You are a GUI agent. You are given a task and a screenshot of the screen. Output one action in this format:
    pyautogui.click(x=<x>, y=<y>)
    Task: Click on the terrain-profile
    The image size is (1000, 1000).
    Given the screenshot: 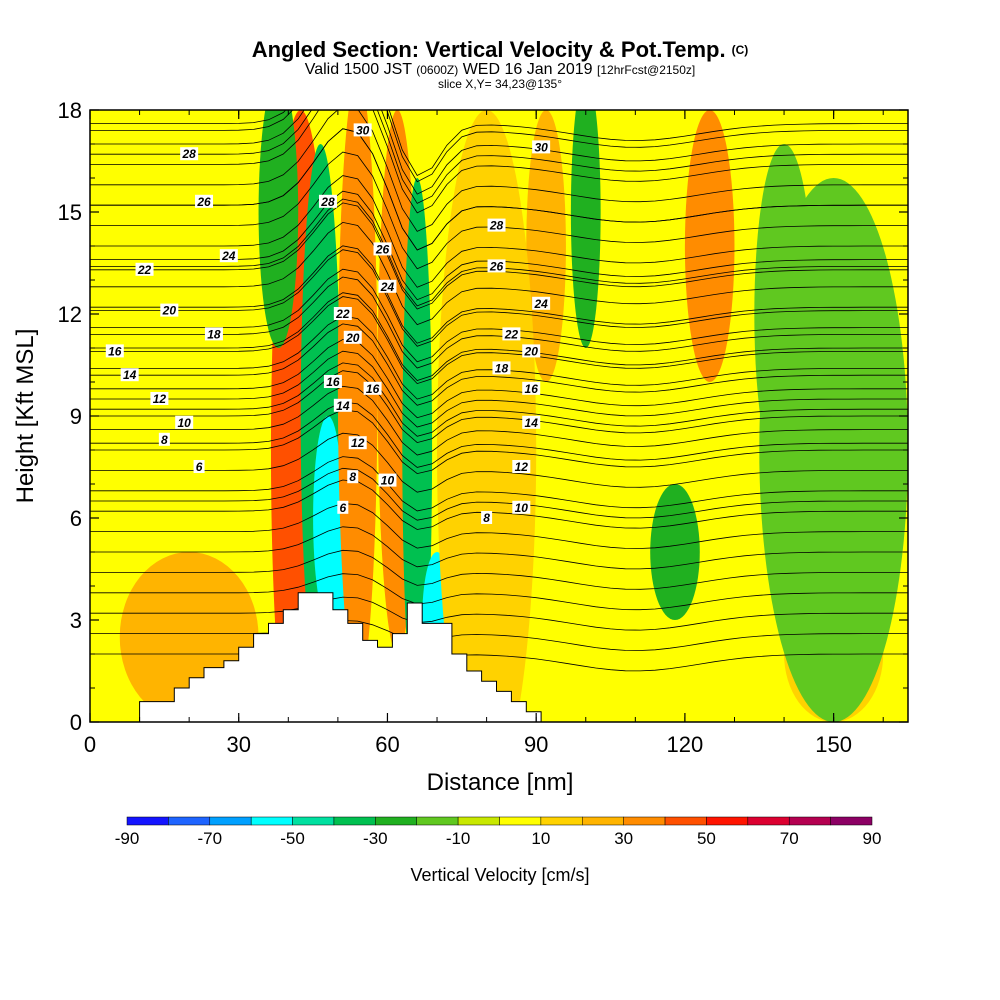 What is the action you would take?
    pyautogui.click(x=316, y=657)
    